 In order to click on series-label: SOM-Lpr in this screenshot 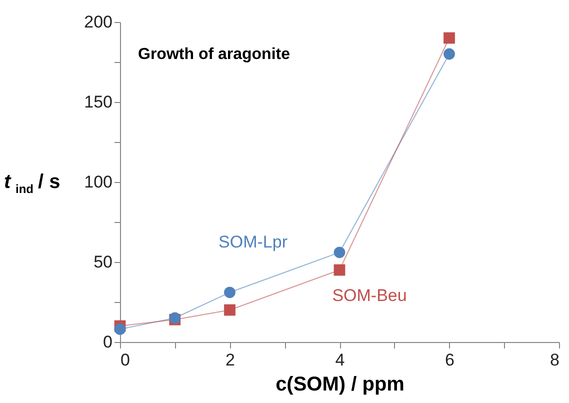, I will do `click(253, 242)`.